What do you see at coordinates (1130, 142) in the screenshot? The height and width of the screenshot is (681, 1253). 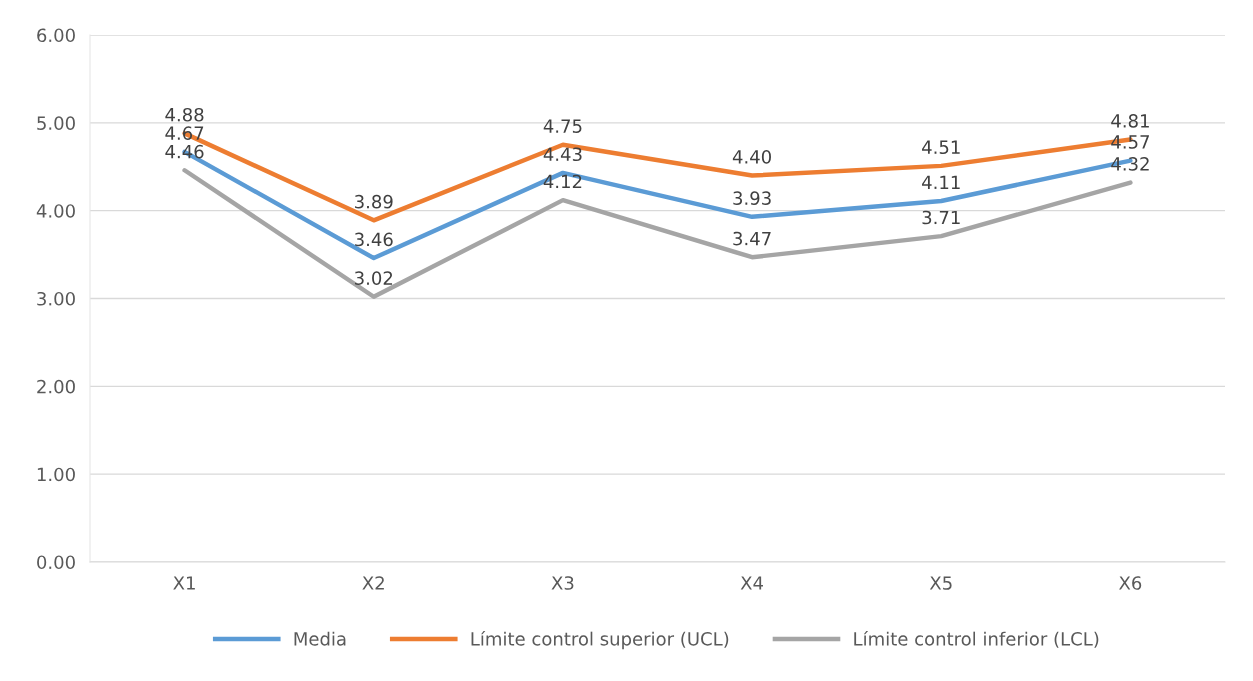 I see `data-label: 4.57` at bounding box center [1130, 142].